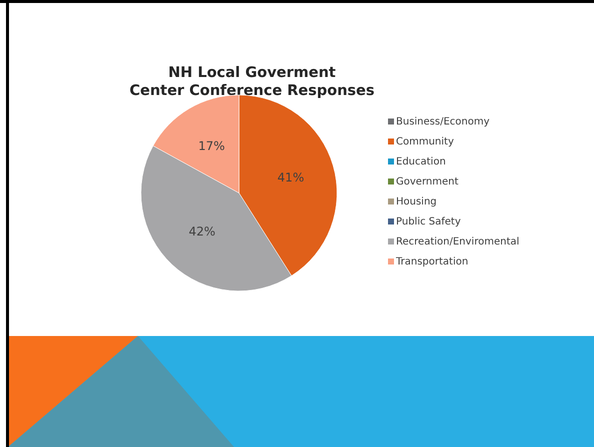  I want to click on legend-label: Housing, so click(416, 202).